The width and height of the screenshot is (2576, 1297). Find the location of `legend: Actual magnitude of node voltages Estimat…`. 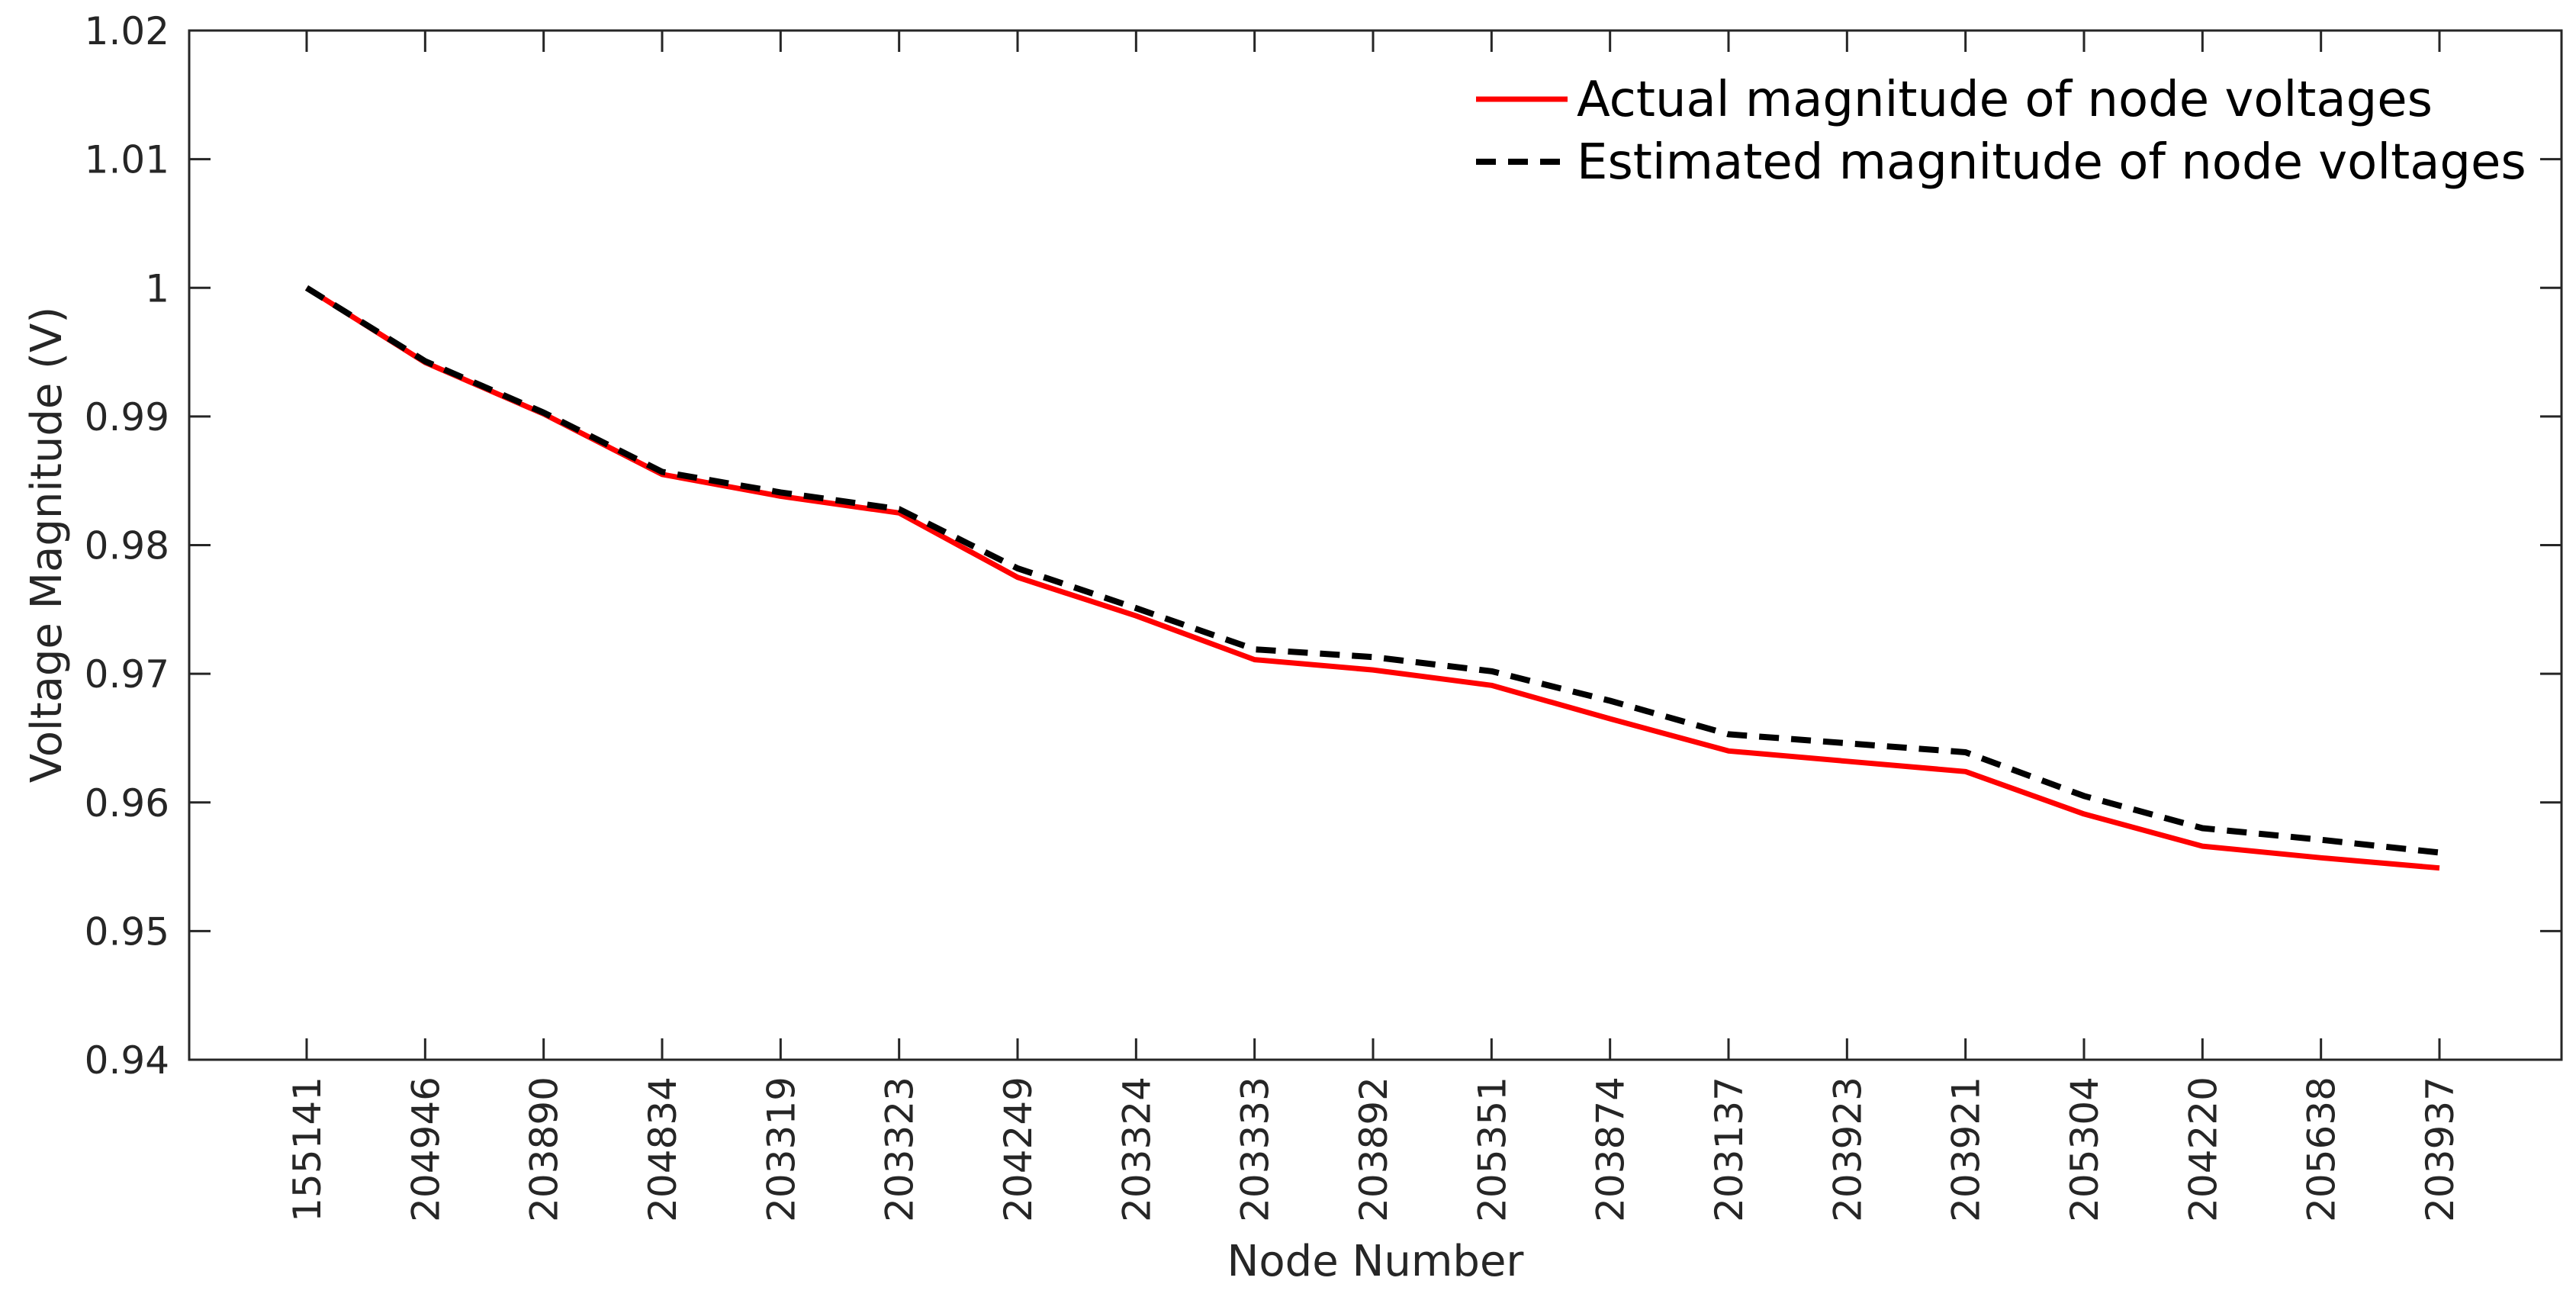

legend: Actual magnitude of node voltages Estimat… is located at coordinates (2001, 131).